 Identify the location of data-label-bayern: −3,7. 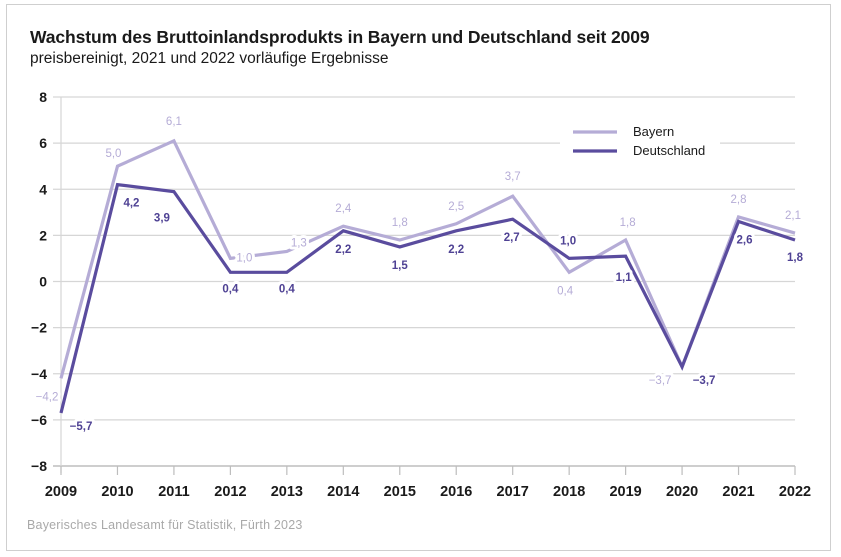
(660, 381).